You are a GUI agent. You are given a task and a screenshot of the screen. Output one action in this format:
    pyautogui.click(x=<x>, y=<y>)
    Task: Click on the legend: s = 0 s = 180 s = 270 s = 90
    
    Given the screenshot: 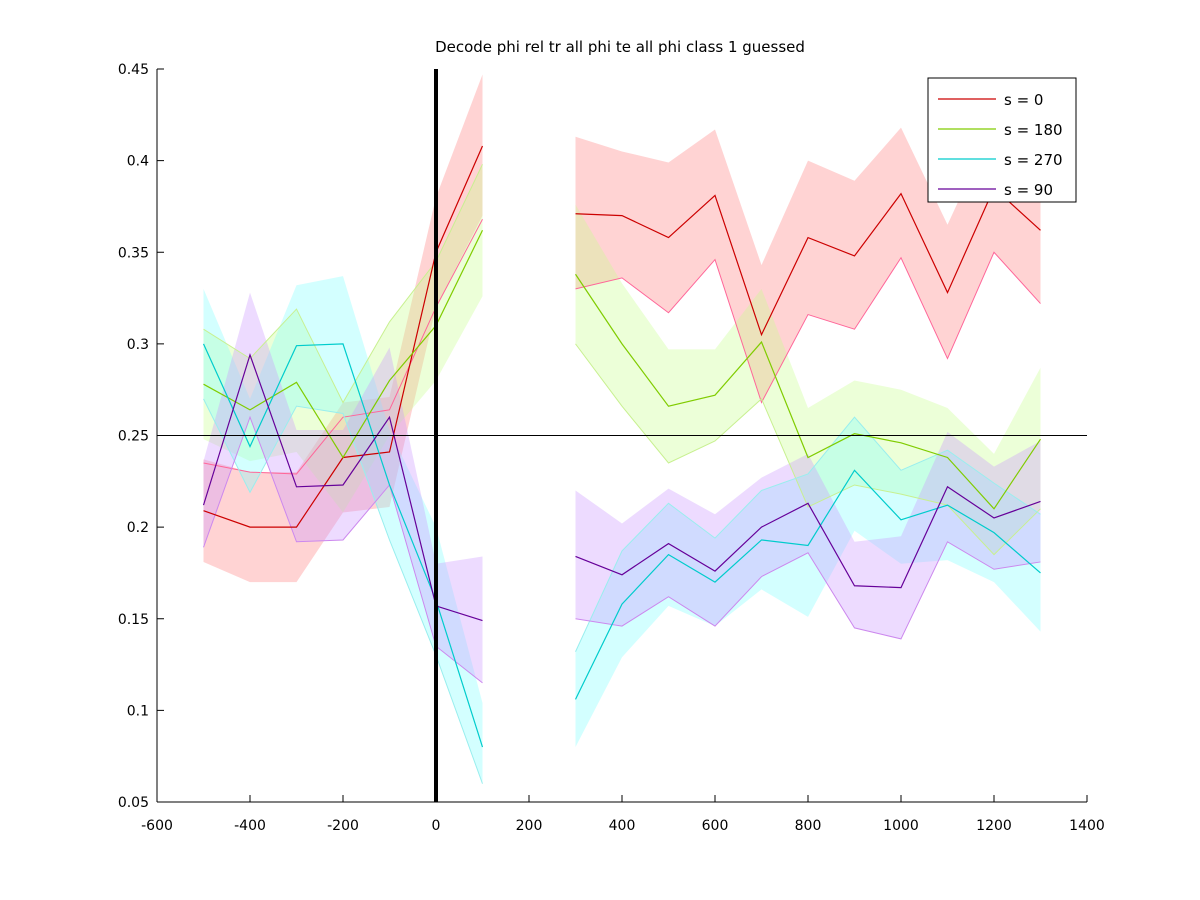 What is the action you would take?
    pyautogui.click(x=1002, y=140)
    